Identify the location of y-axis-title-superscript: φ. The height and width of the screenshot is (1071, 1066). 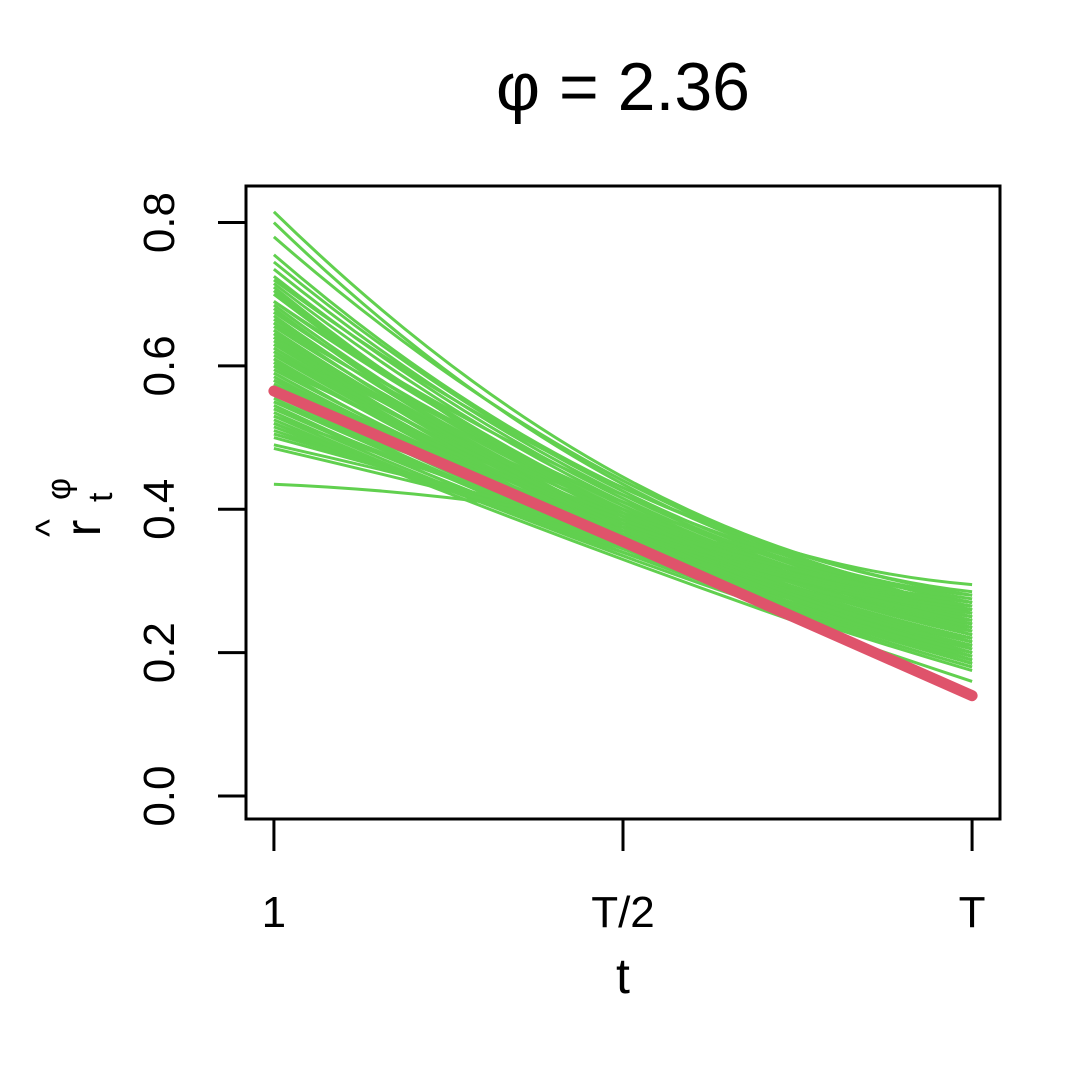
(59, 489).